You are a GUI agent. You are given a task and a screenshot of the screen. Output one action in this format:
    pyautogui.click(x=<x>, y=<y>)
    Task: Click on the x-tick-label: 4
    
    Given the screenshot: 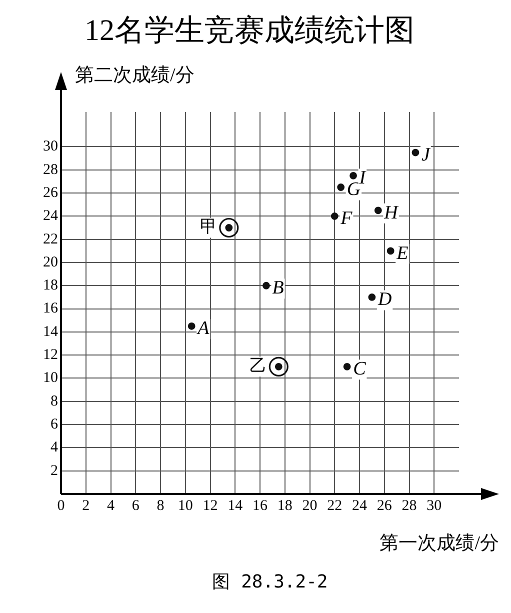 What is the action you would take?
    pyautogui.click(x=111, y=506)
    